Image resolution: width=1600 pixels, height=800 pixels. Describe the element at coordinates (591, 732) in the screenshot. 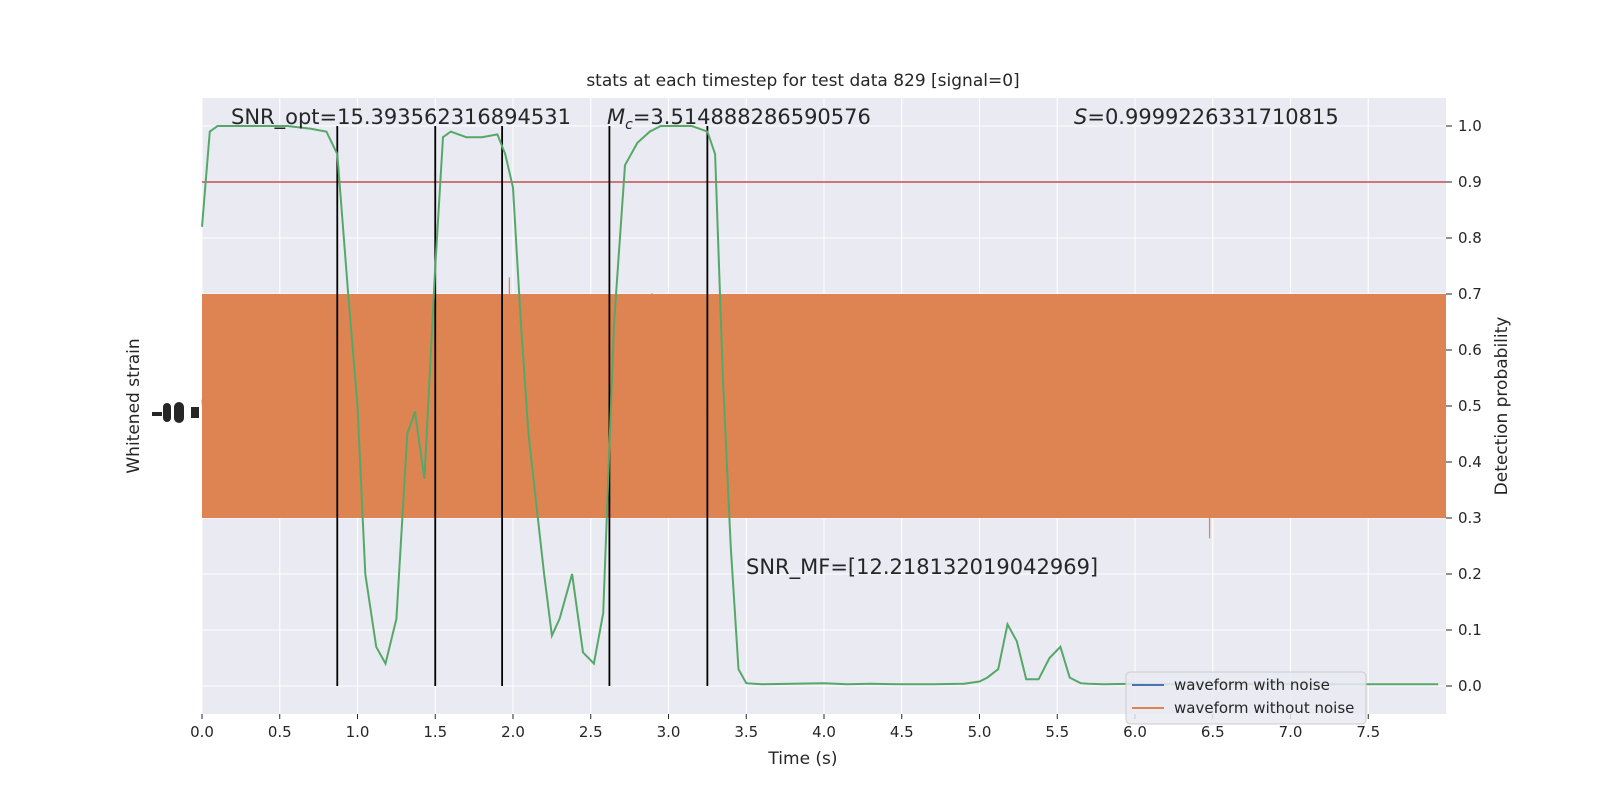

I see `x-tick-label: 2.5` at that location.